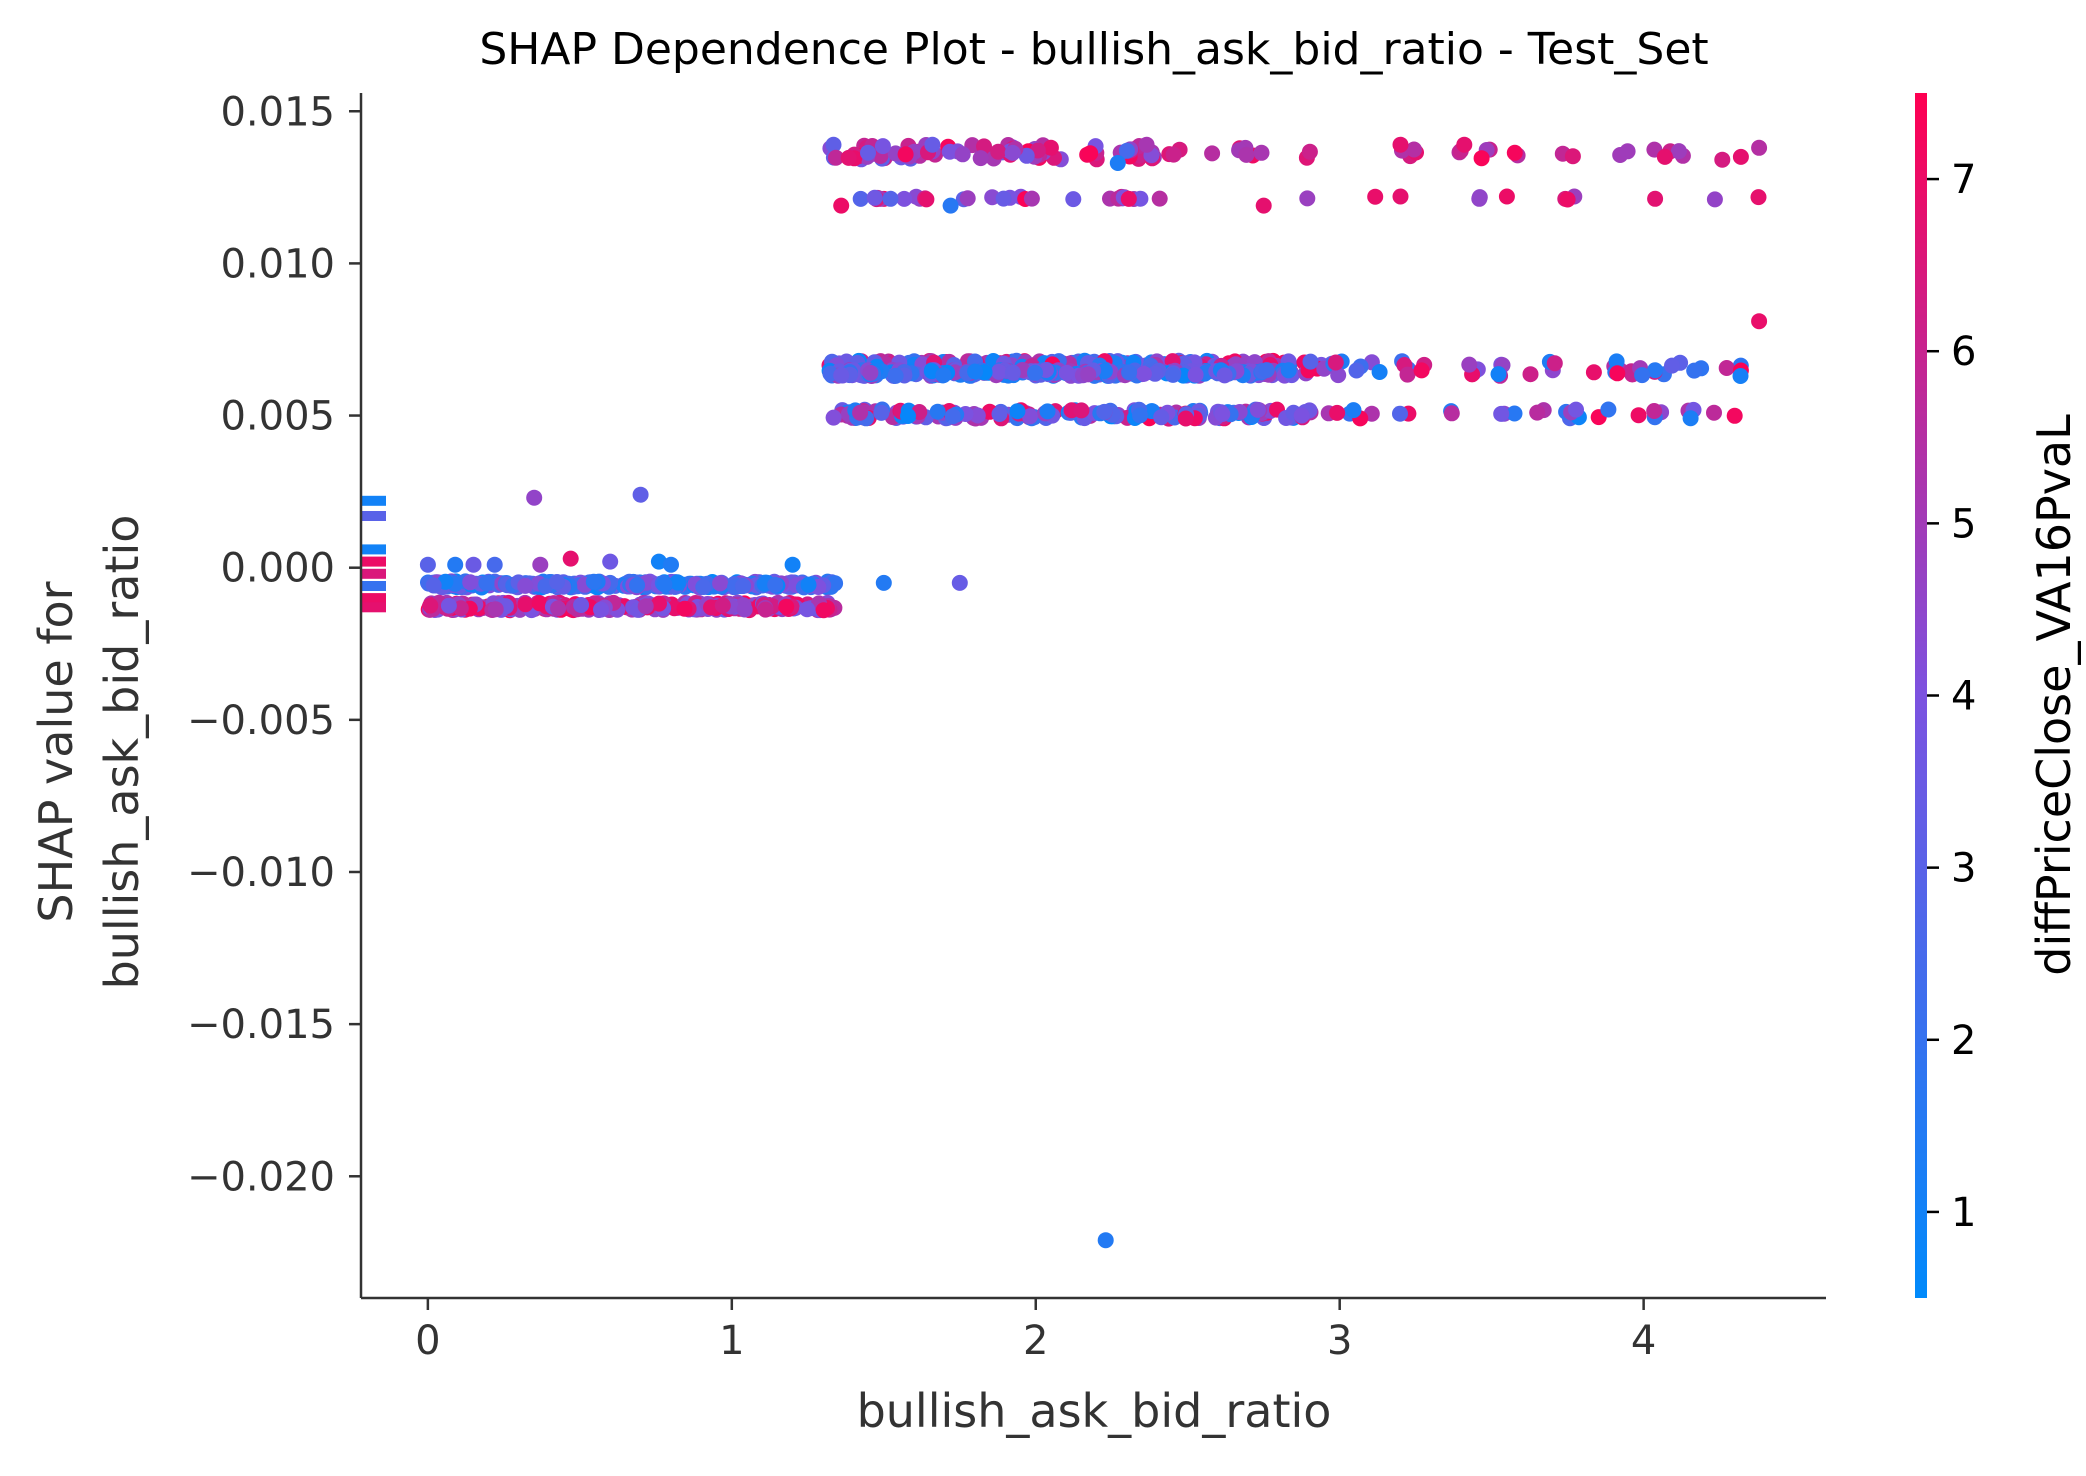 The image size is (2086, 1476). I want to click on colorbar-tick-label: 3, so click(1963, 869).